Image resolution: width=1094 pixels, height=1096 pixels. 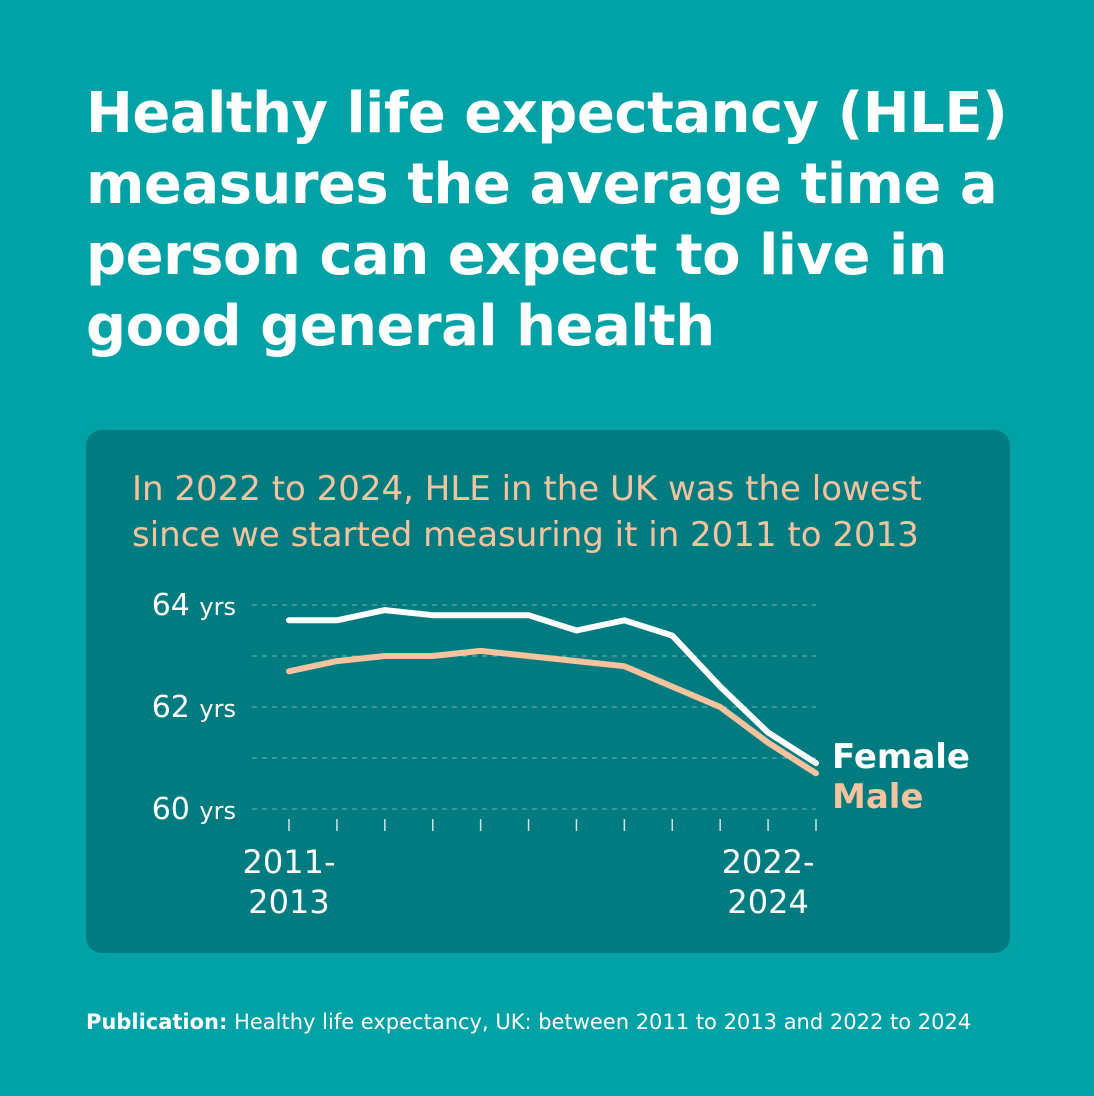 What do you see at coordinates (767, 902) in the screenshot?
I see `x-tick-label: 2024` at bounding box center [767, 902].